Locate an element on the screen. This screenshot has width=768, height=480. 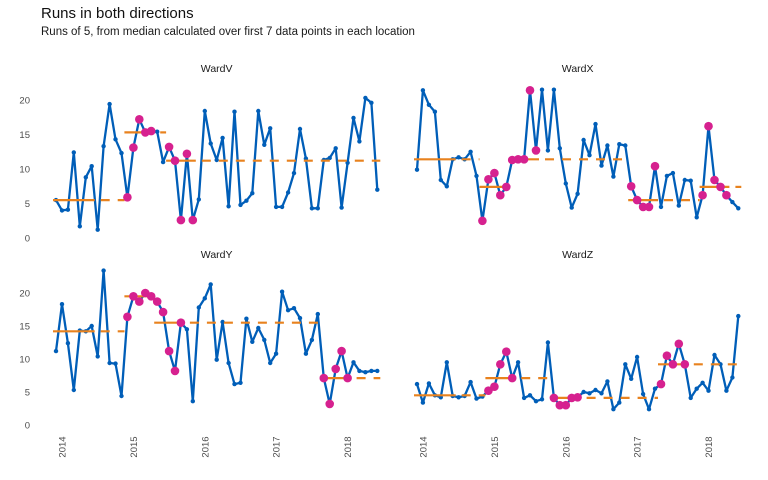
y-tick-label: 0 is located at coordinates (27, 239).